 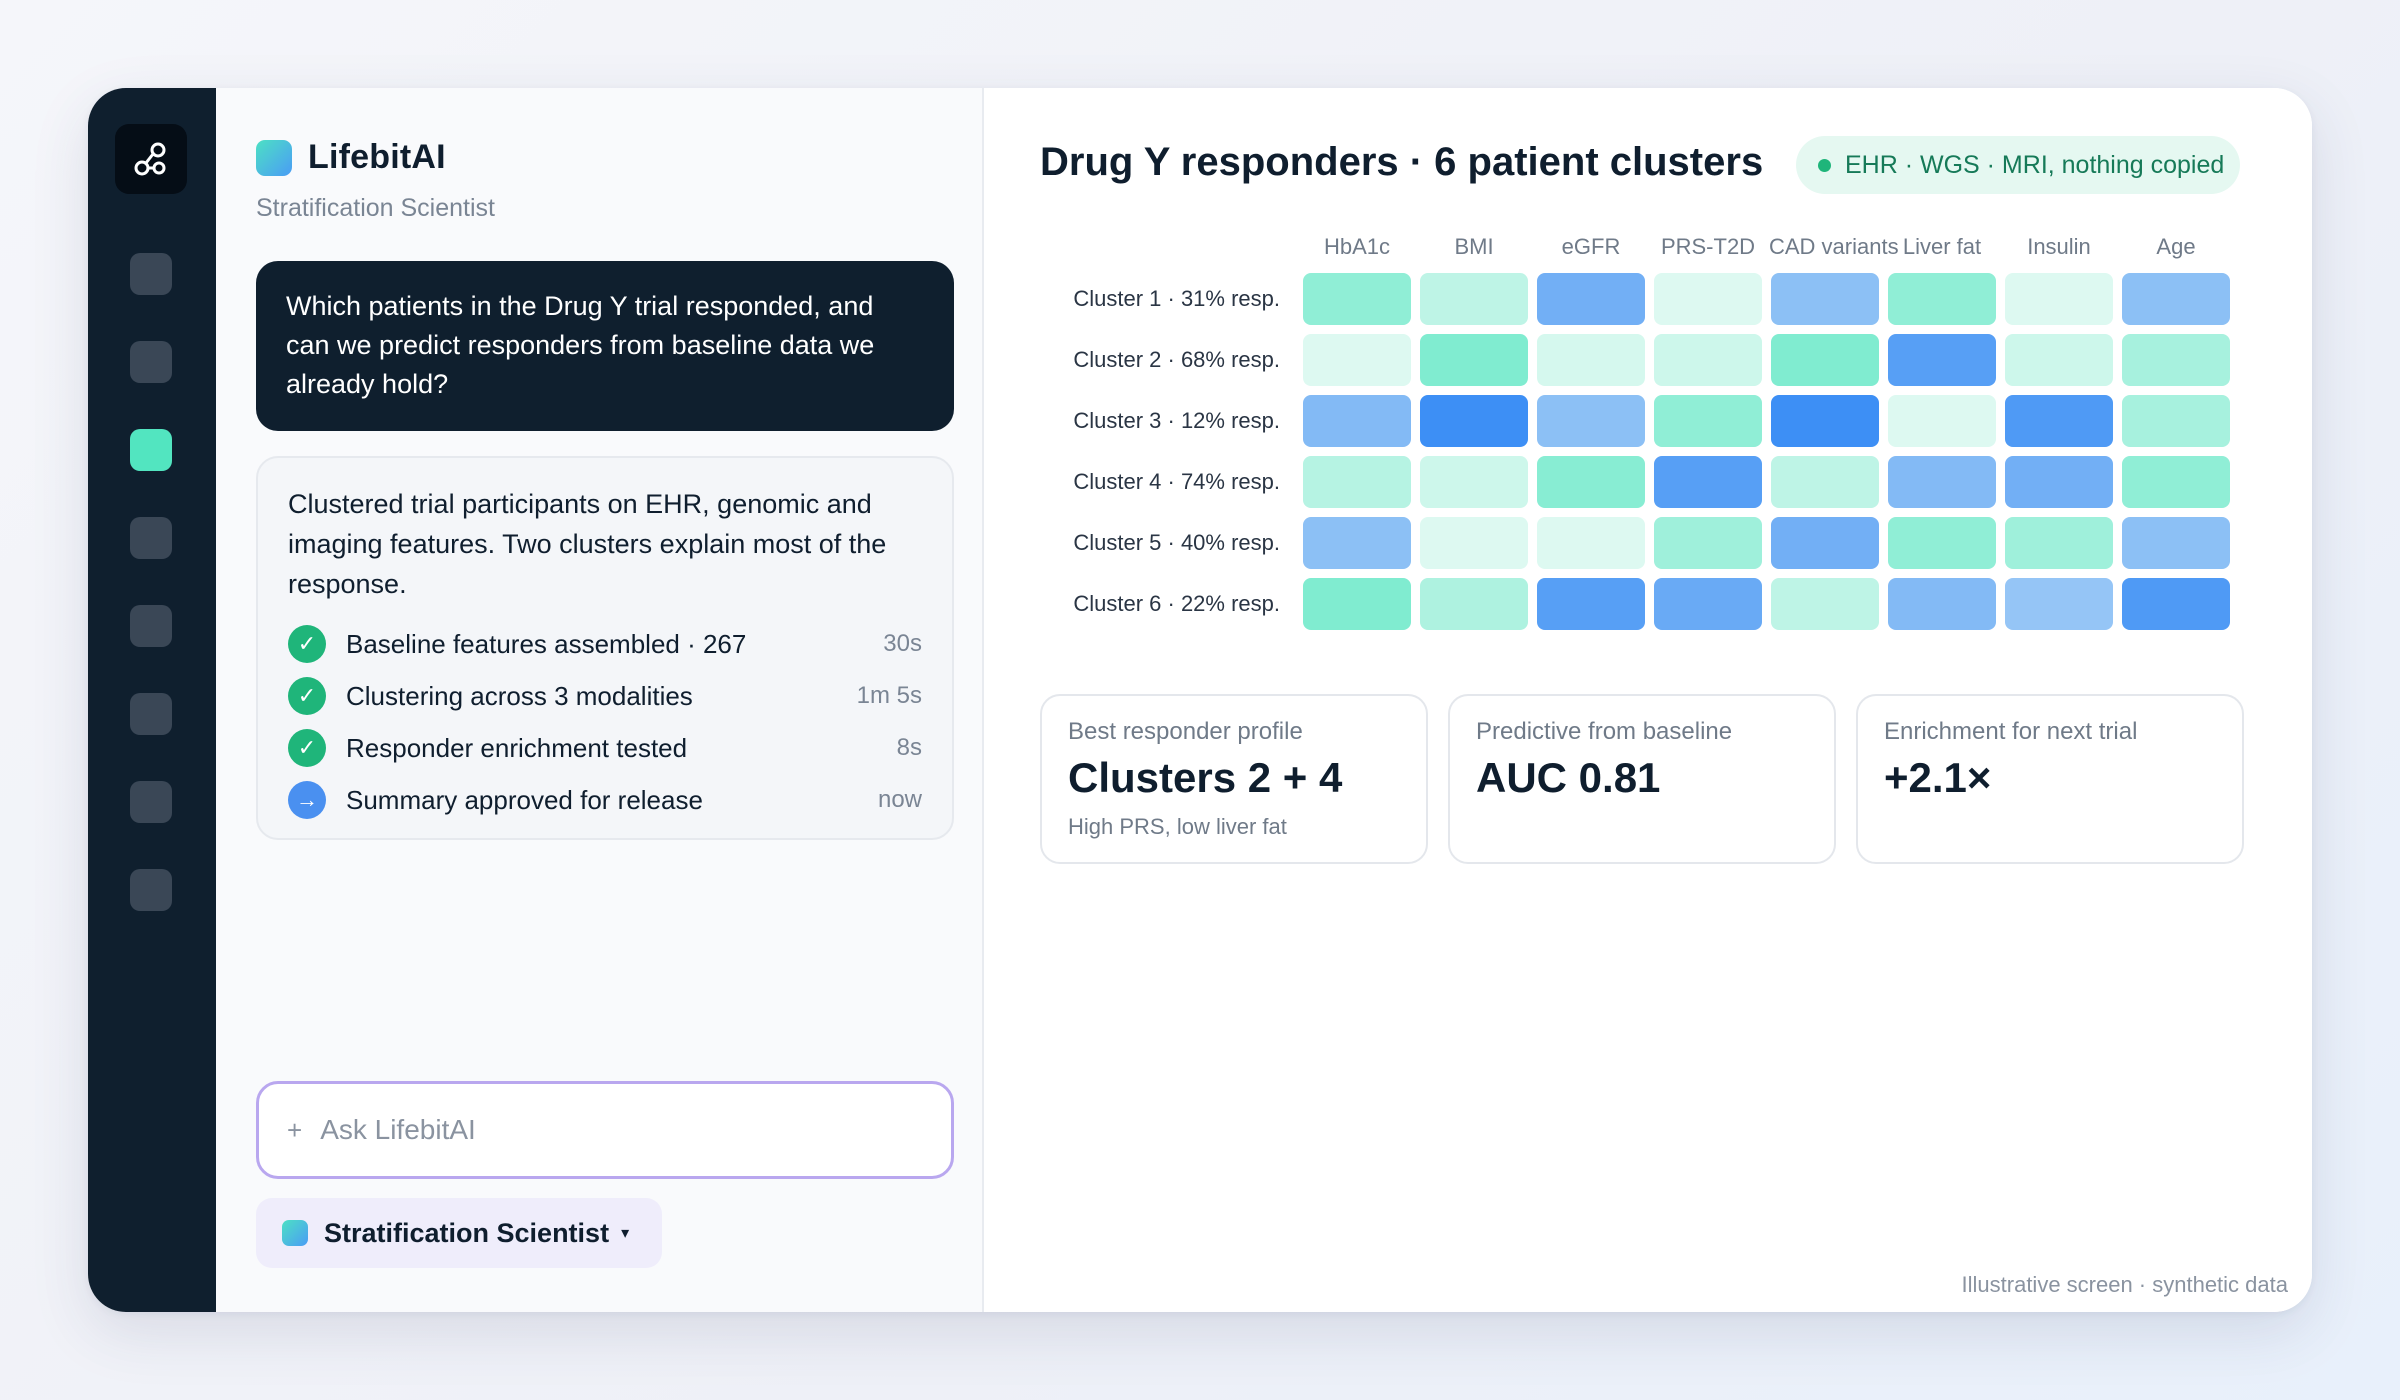 I want to click on metric-card-value: +2.1×, so click(x=1938, y=777).